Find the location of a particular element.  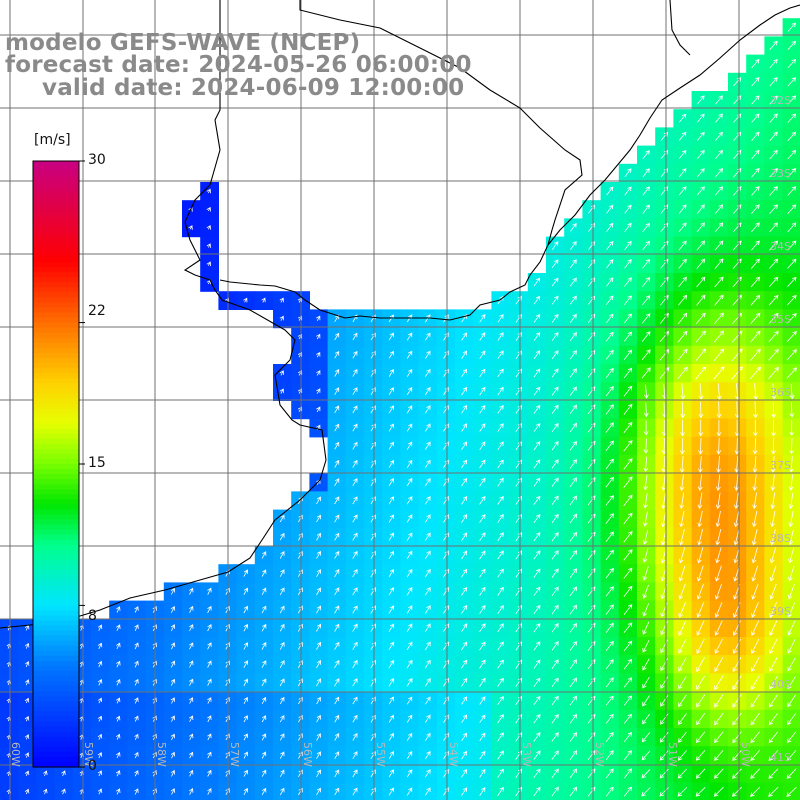

latitude-label: 33S is located at coordinates (780, 173).